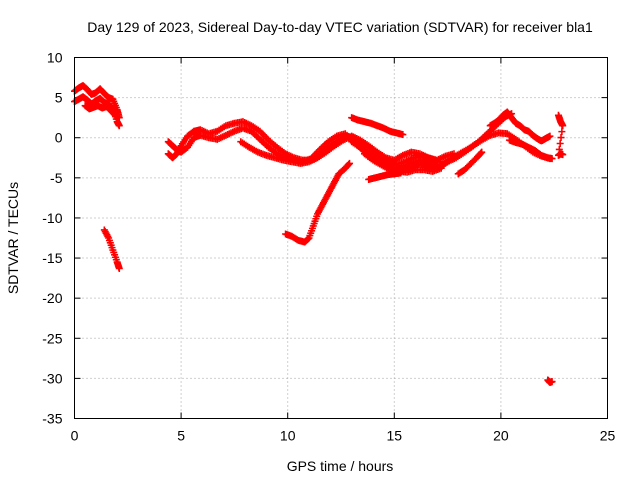 The width and height of the screenshot is (640, 480). I want to click on series-t4, so click(111, 249).